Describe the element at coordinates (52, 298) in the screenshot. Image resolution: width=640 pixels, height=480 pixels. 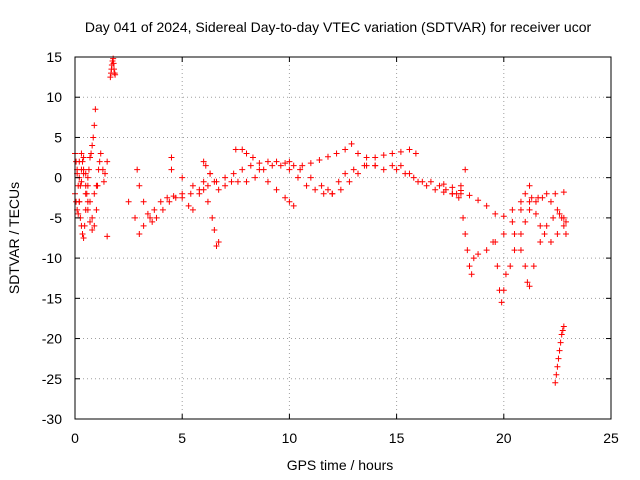
I see `y-tick-label: -15` at that location.